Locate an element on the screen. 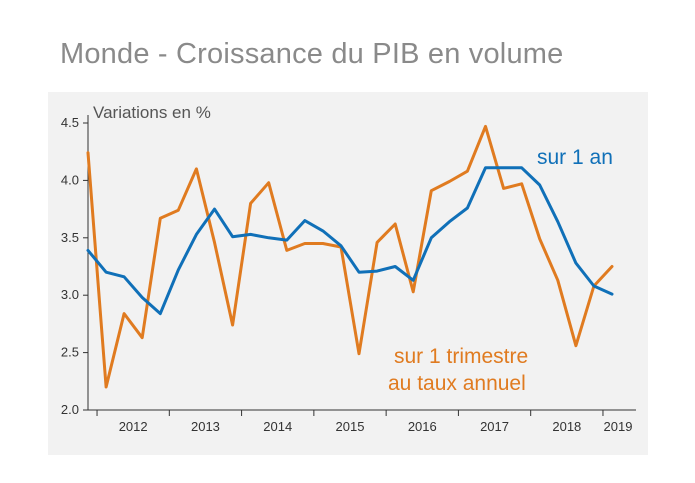 Image resolution: width=695 pixels, height=483 pixels. annotation-au-taux-annuel: au taux annuel is located at coordinates (457, 383).